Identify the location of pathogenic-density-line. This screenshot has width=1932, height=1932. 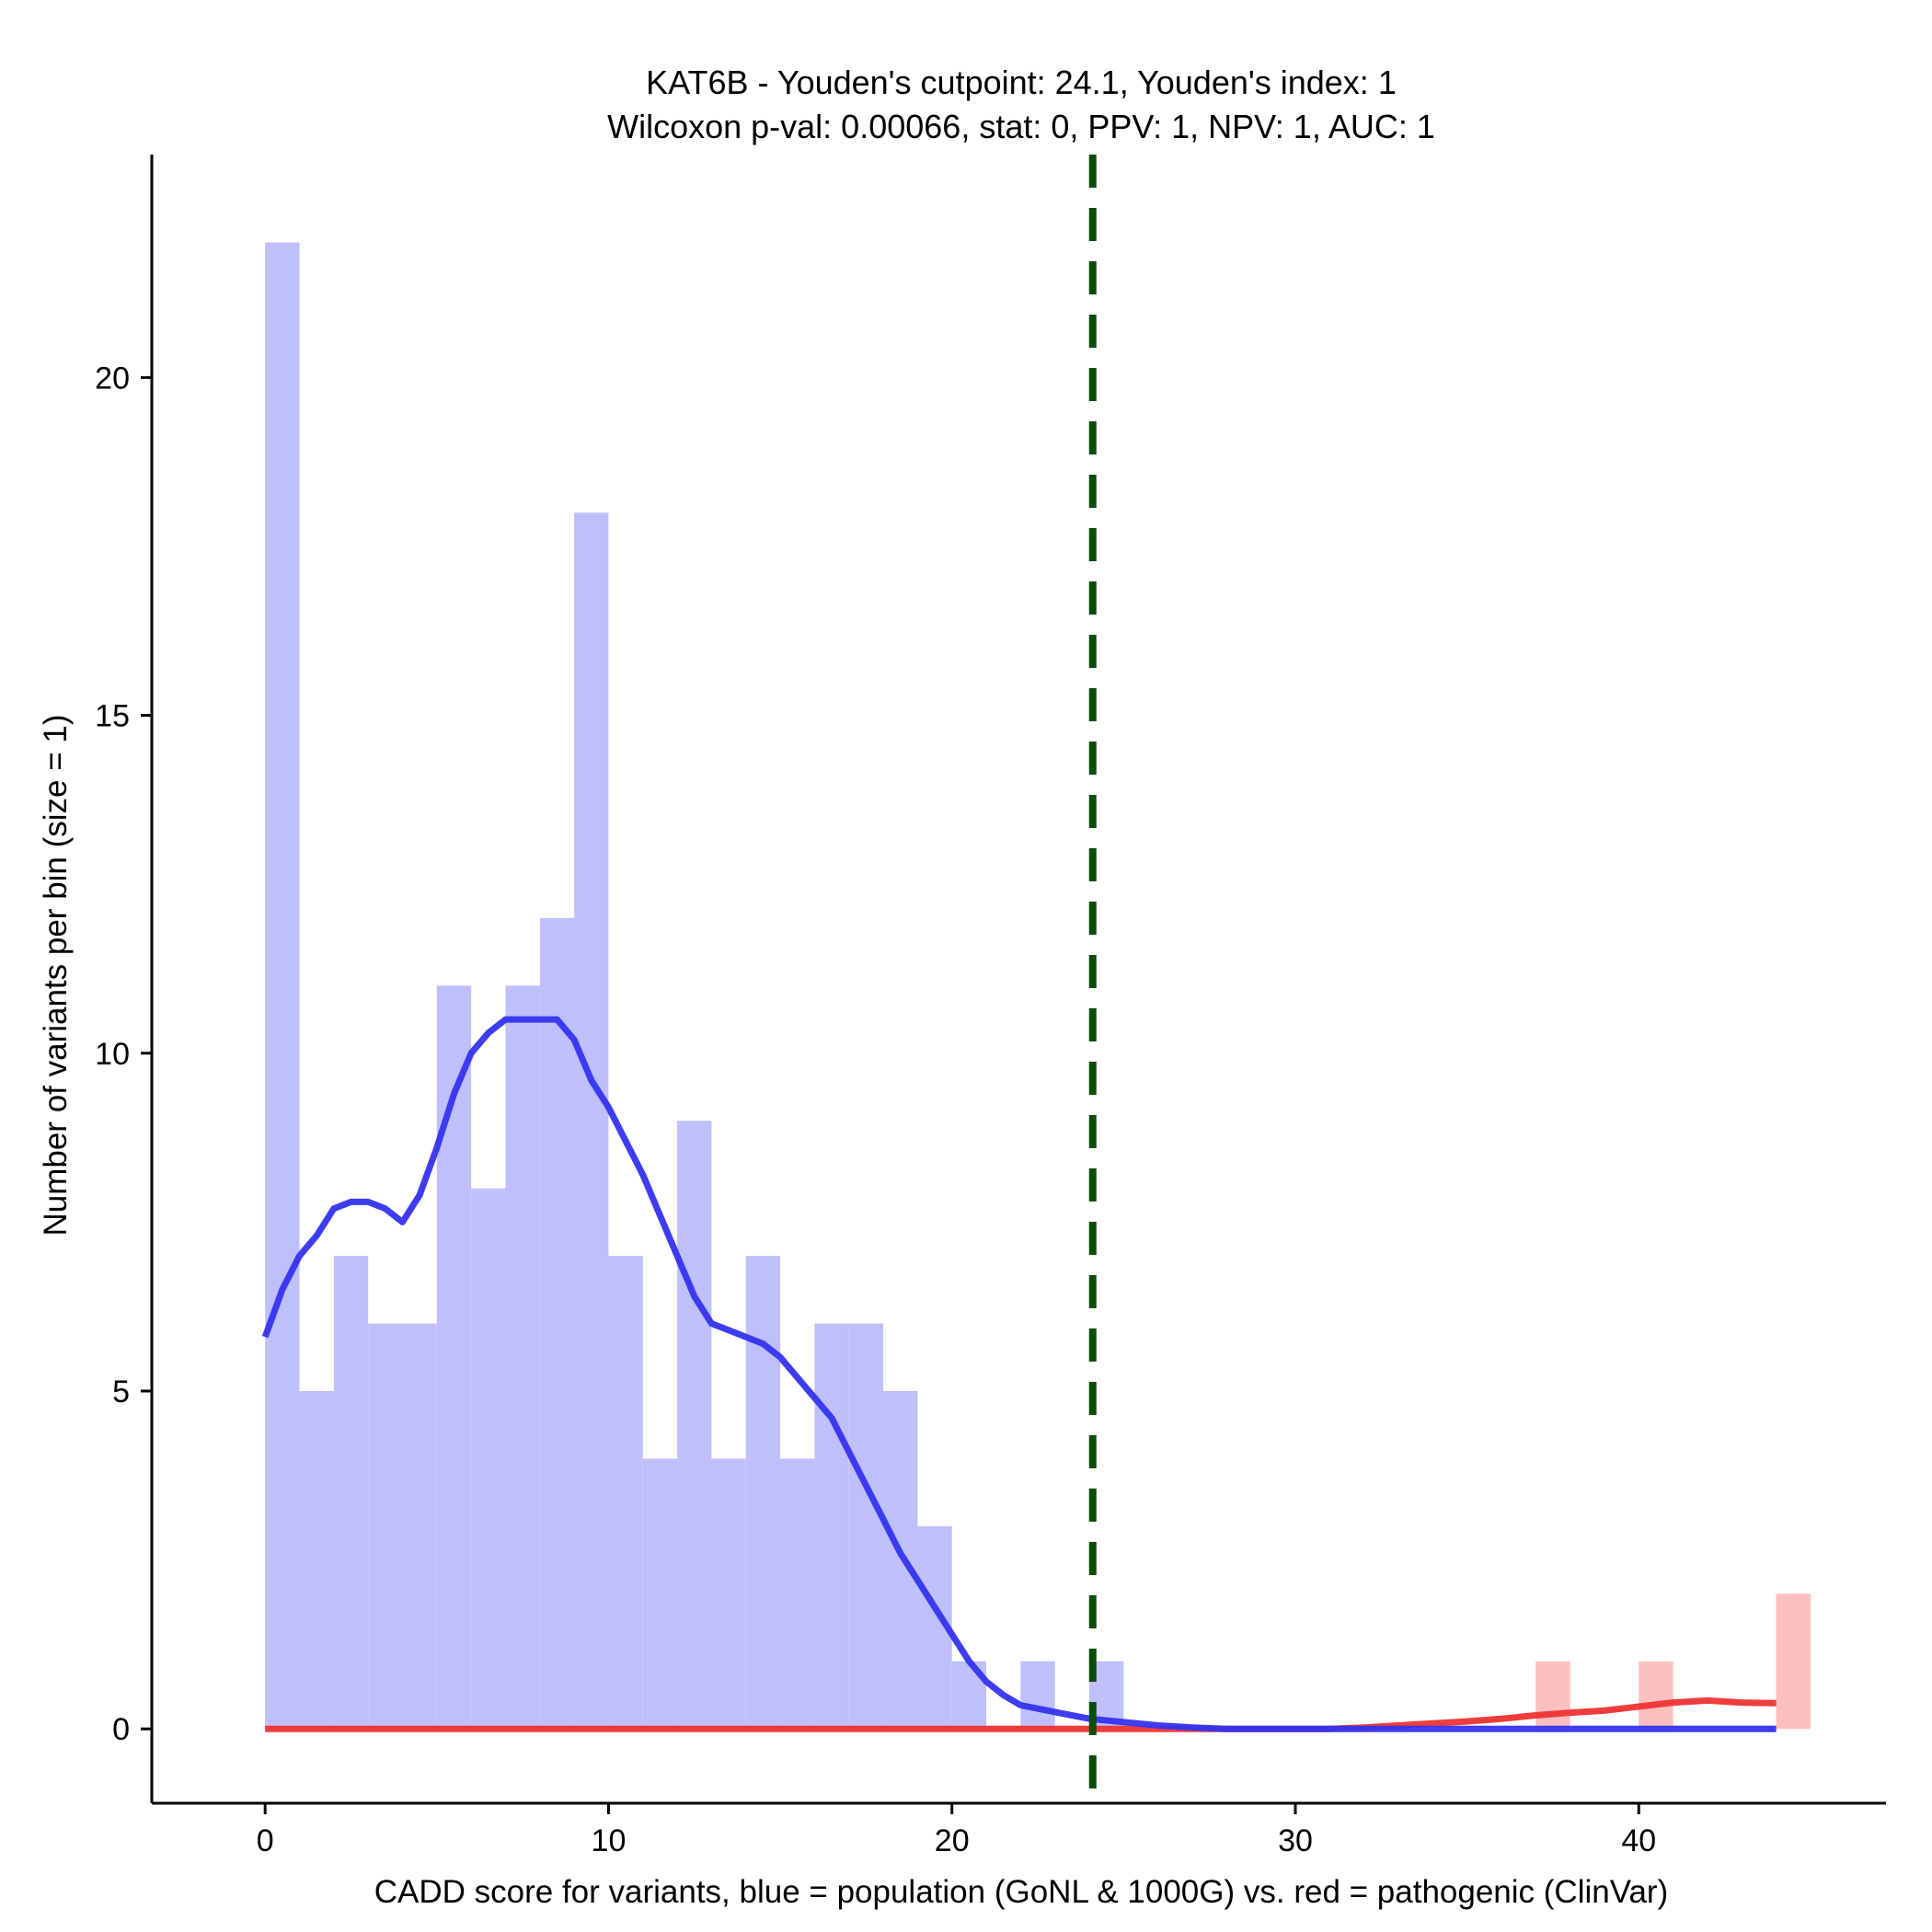
(1021, 1714).